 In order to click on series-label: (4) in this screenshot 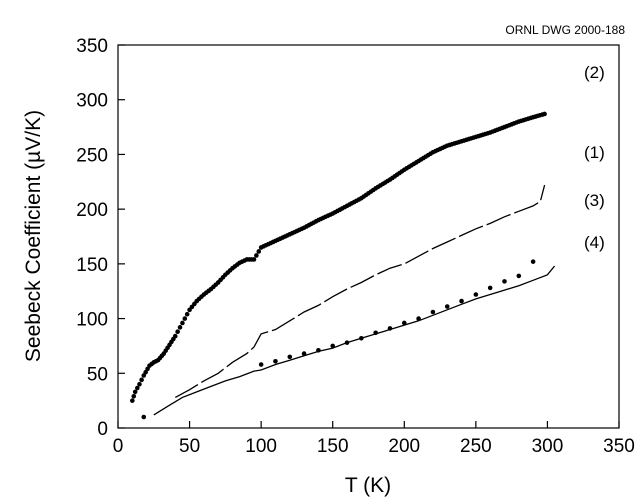, I will do `click(594, 242)`.